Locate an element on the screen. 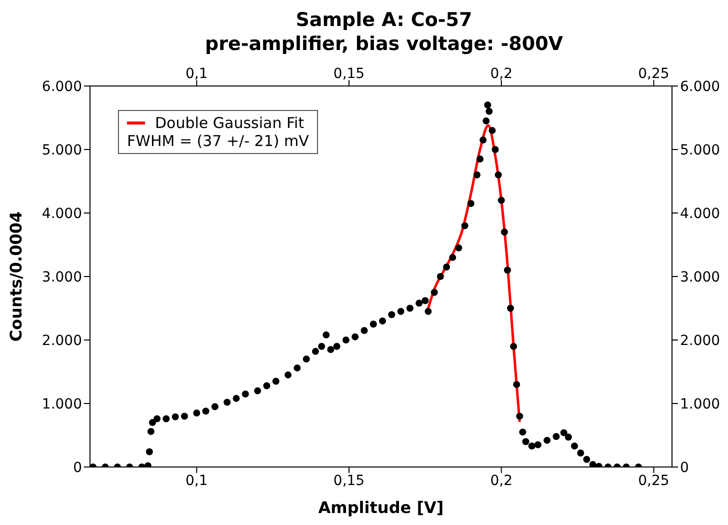  y-tick-label: 6.000 is located at coordinates (62, 86).